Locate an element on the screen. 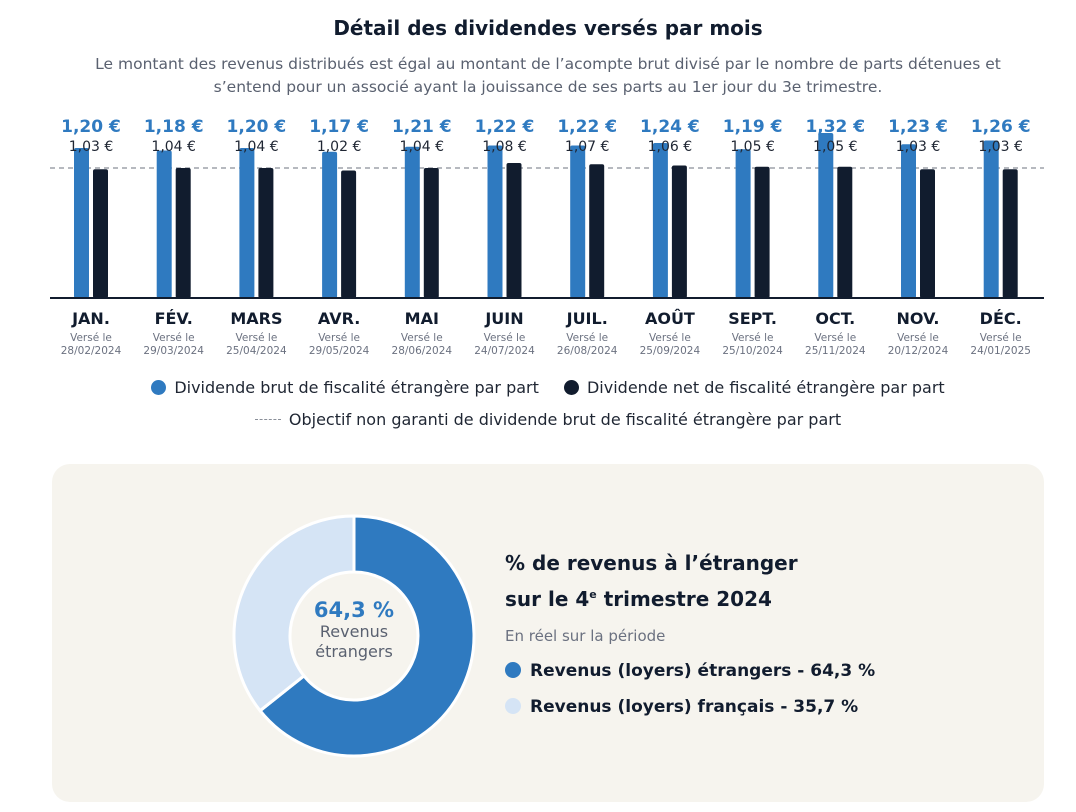 This screenshot has width=1076, height=812. paid-date: 25/09/2024 is located at coordinates (670, 351).